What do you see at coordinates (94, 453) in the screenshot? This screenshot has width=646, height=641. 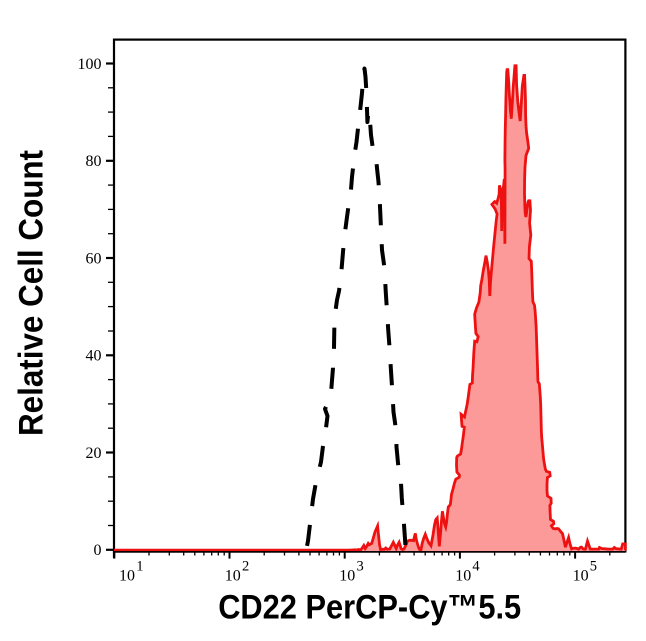 I see `svg-text: 20` at bounding box center [94, 453].